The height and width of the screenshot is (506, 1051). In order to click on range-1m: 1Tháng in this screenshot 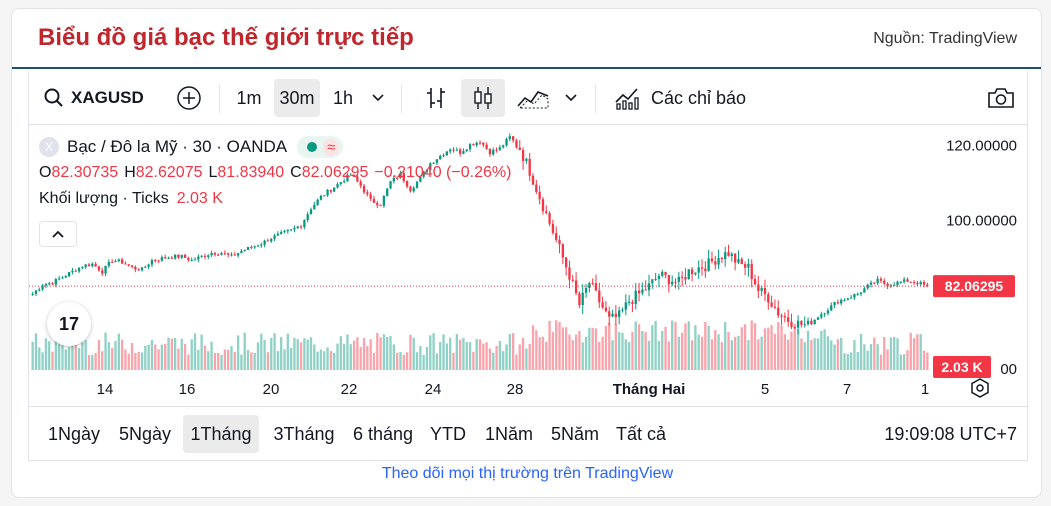, I will do `click(221, 434)`.